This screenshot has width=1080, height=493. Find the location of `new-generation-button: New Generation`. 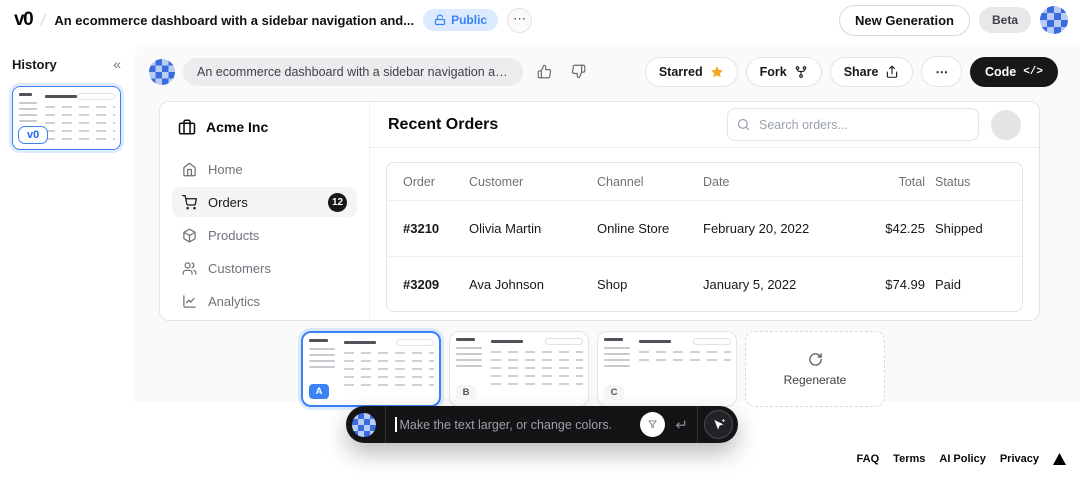

new-generation-button: New Generation is located at coordinates (904, 20).